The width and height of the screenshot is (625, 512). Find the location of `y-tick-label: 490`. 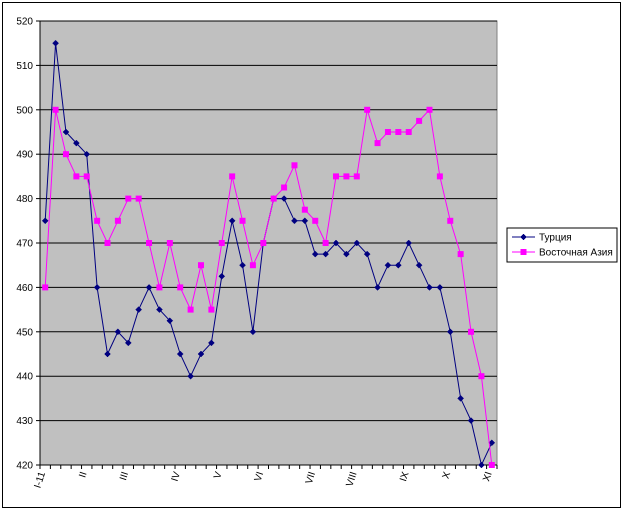

y-tick-label: 490 is located at coordinates (24, 155).